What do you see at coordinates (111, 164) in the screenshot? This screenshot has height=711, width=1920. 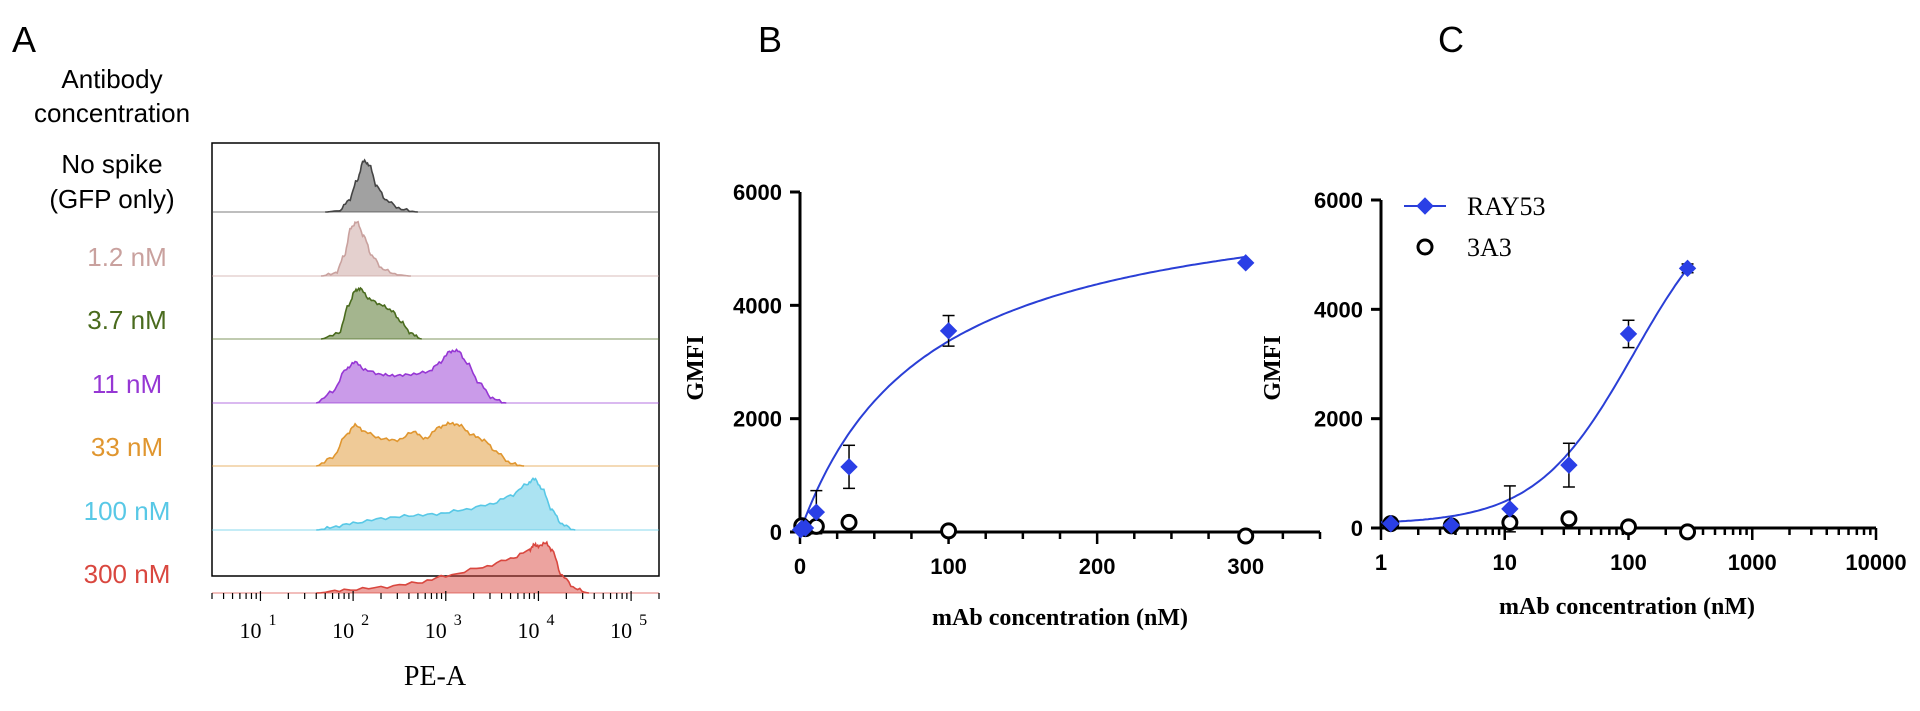 I see `row-label-gfp-line-1: No spike` at bounding box center [111, 164].